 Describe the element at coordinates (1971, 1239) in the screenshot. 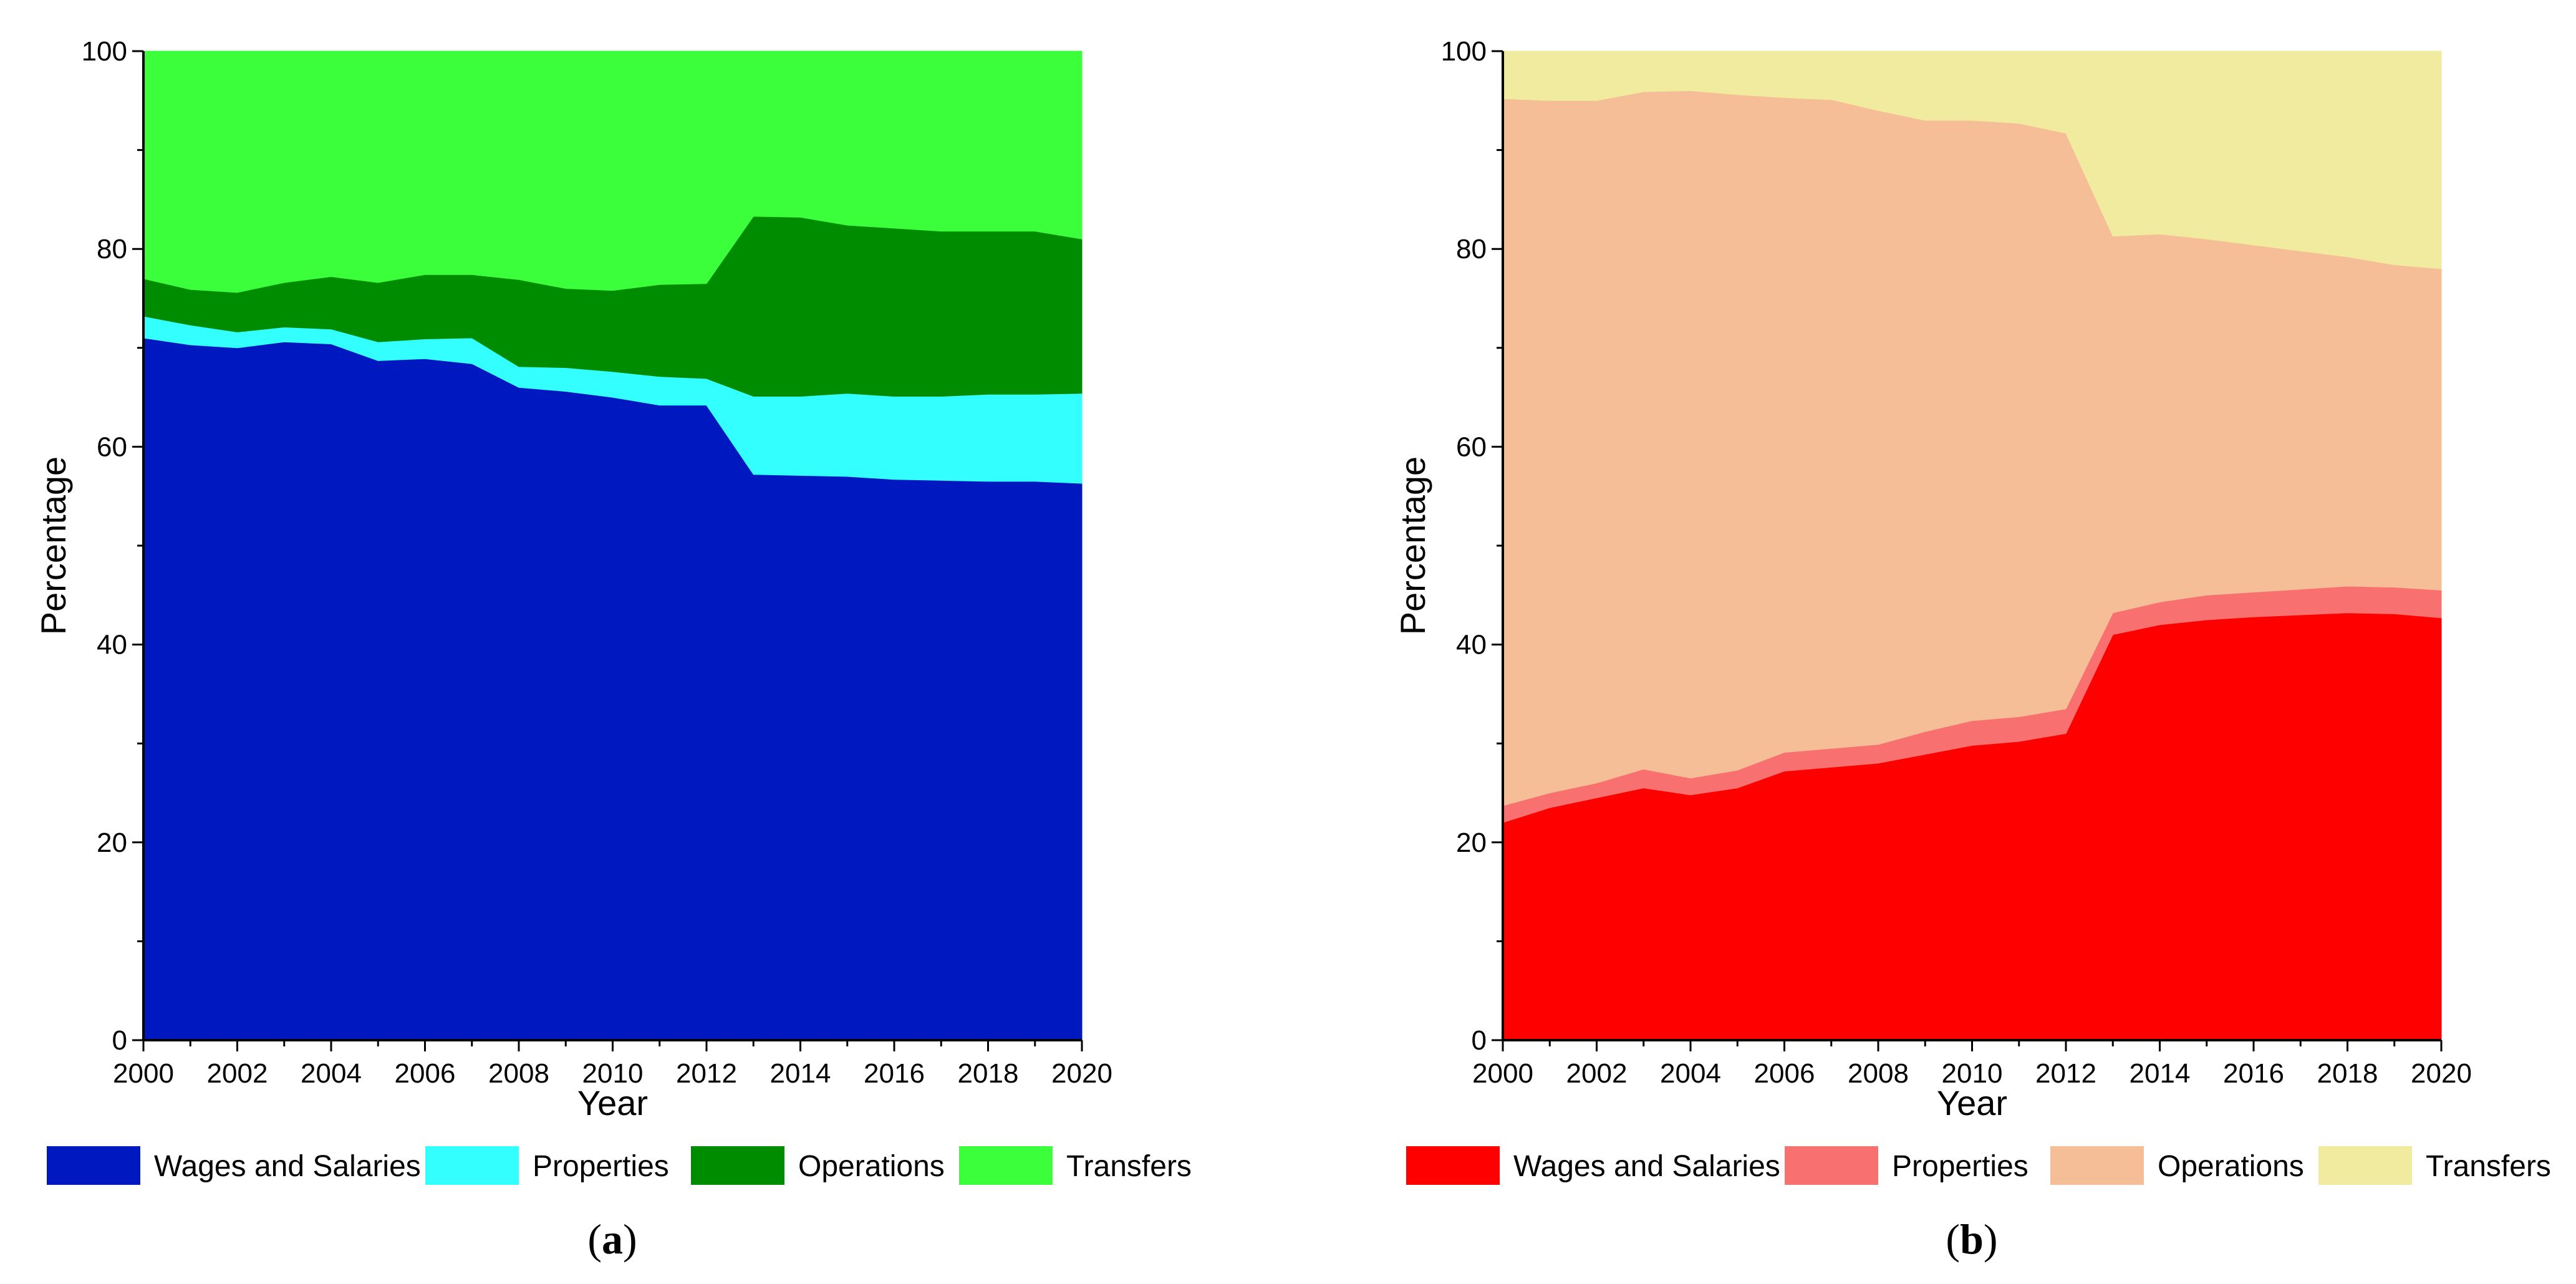

I see `panel-label: (b)` at that location.